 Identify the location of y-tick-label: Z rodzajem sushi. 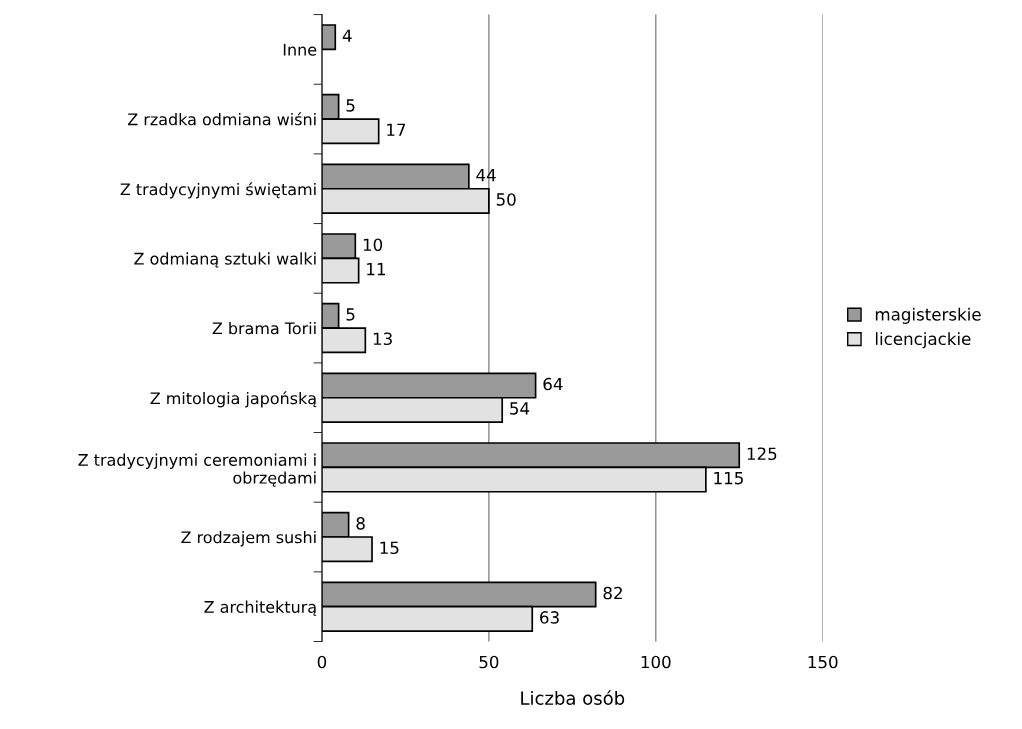
(248, 538).